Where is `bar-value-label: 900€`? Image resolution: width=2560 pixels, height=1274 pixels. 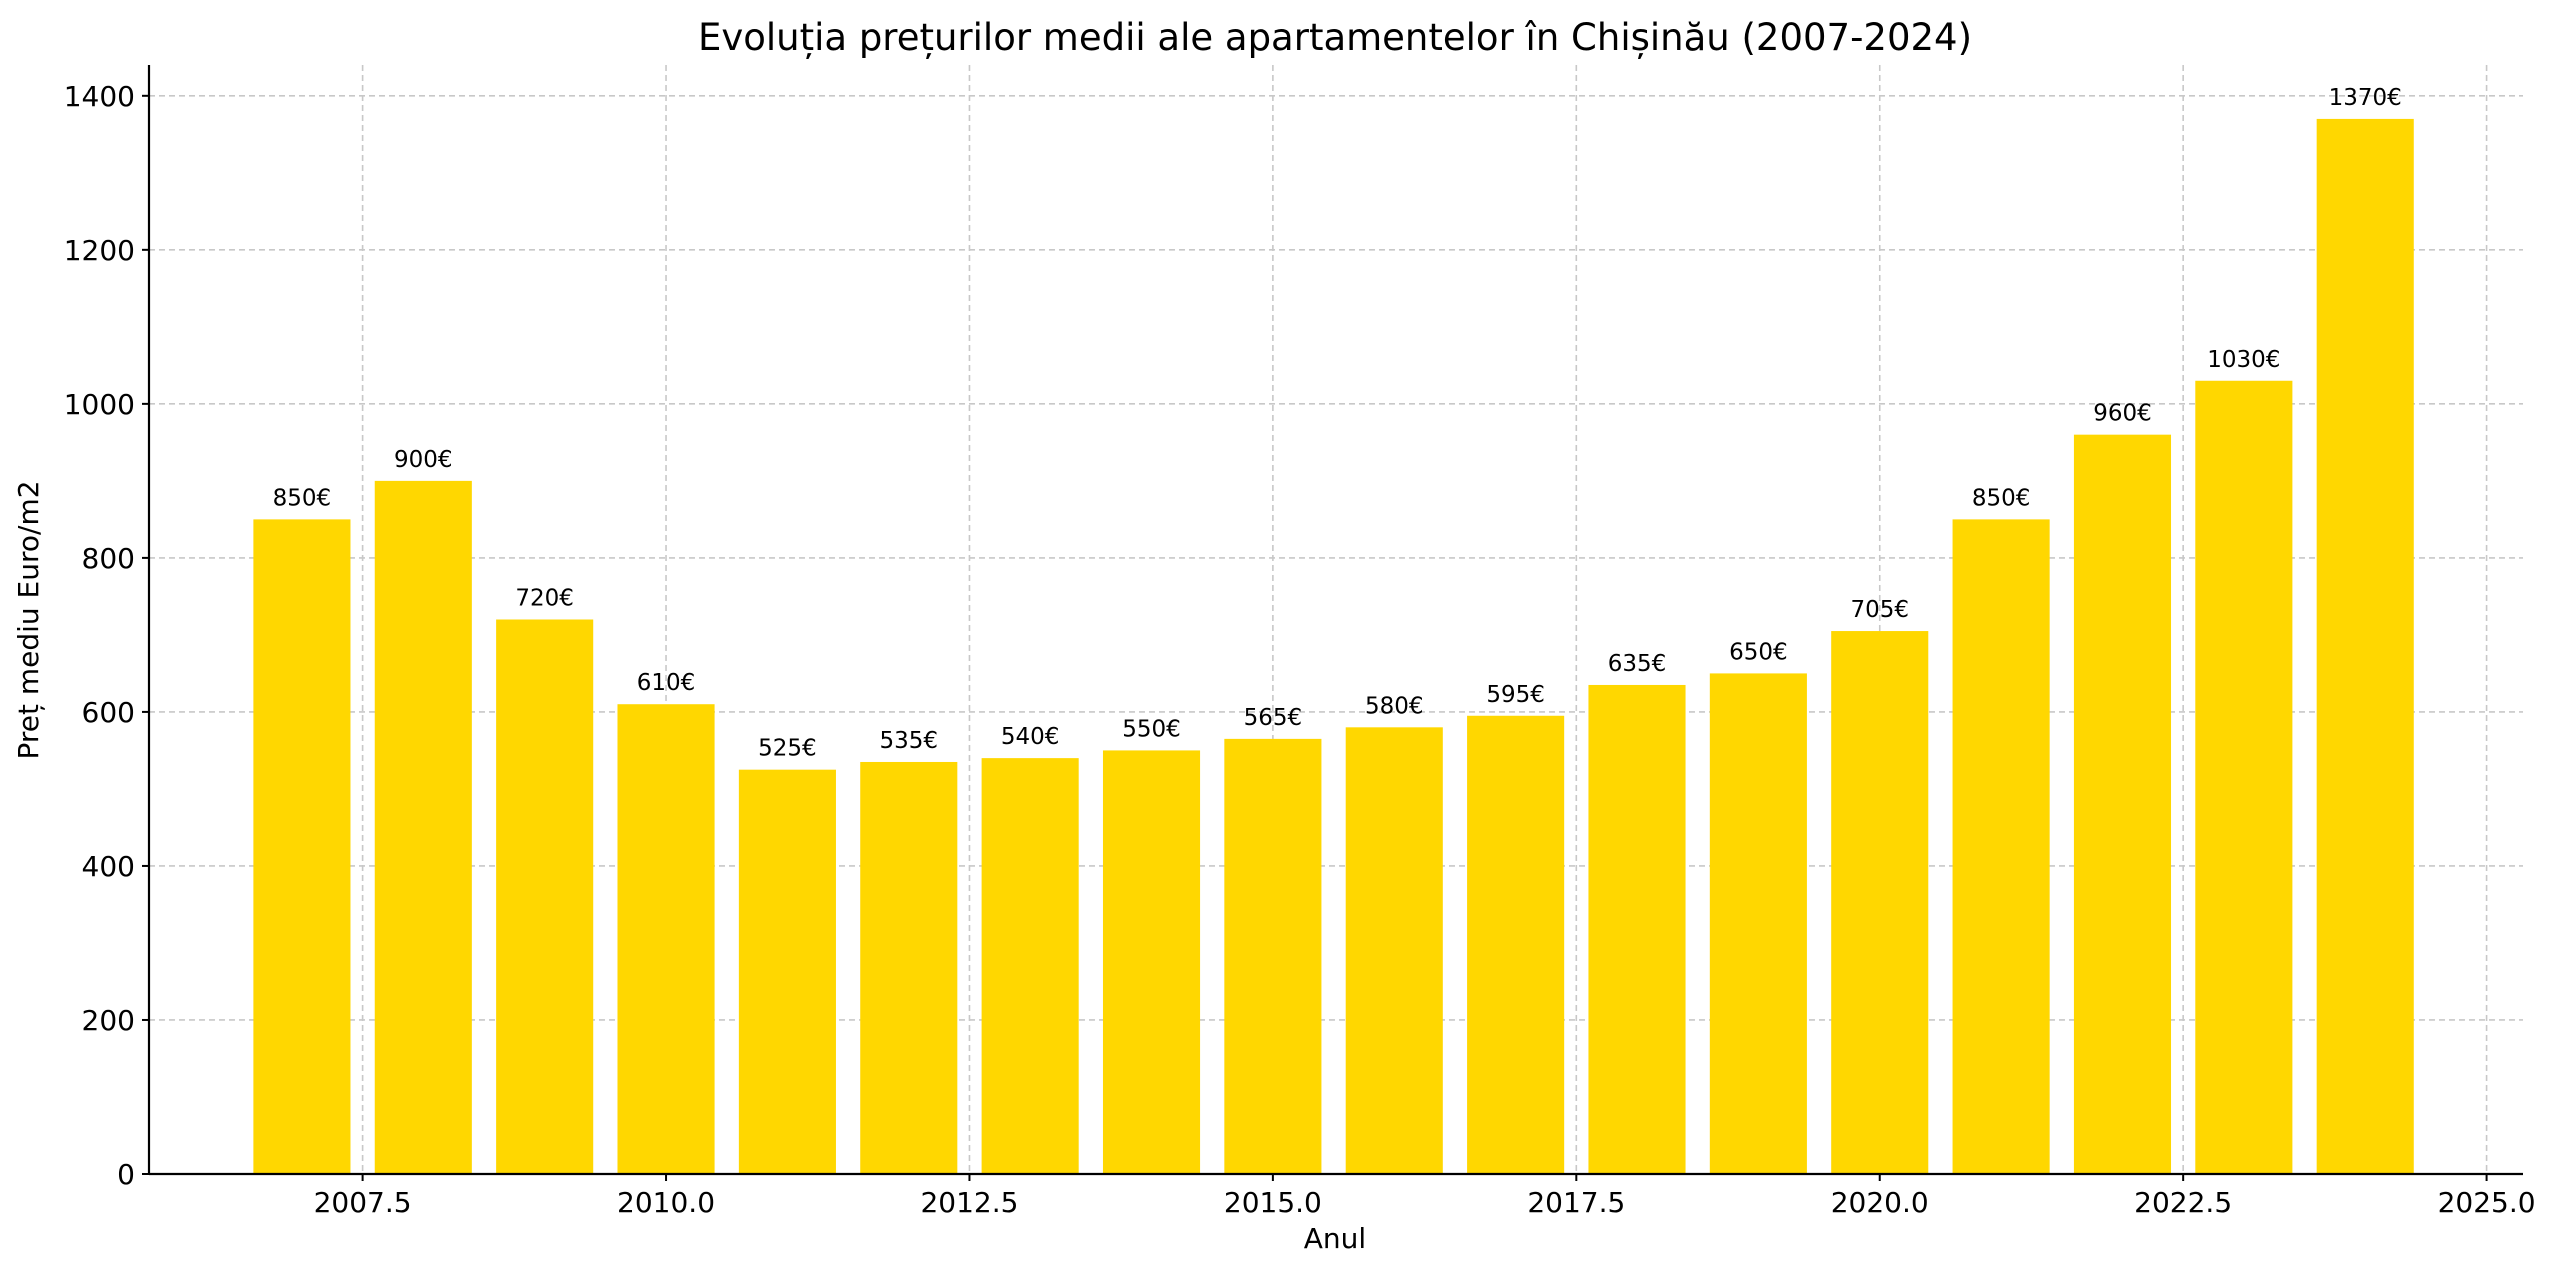
bar-value-label: 900€ is located at coordinates (423, 460).